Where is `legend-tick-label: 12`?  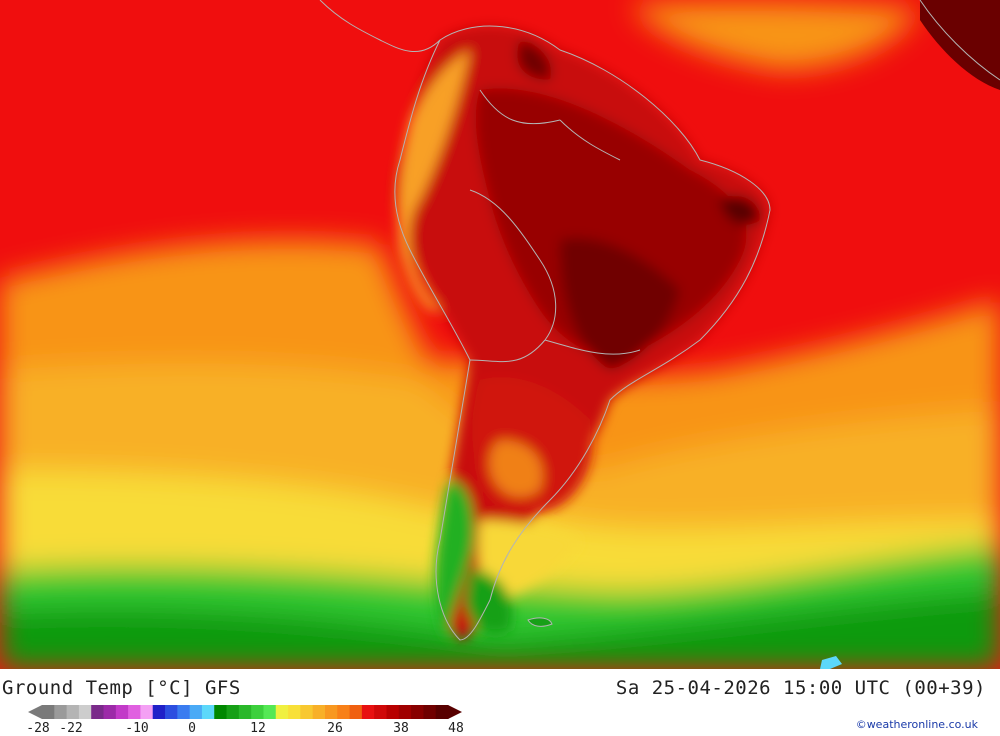
legend-tick-label: 12 is located at coordinates (258, 728).